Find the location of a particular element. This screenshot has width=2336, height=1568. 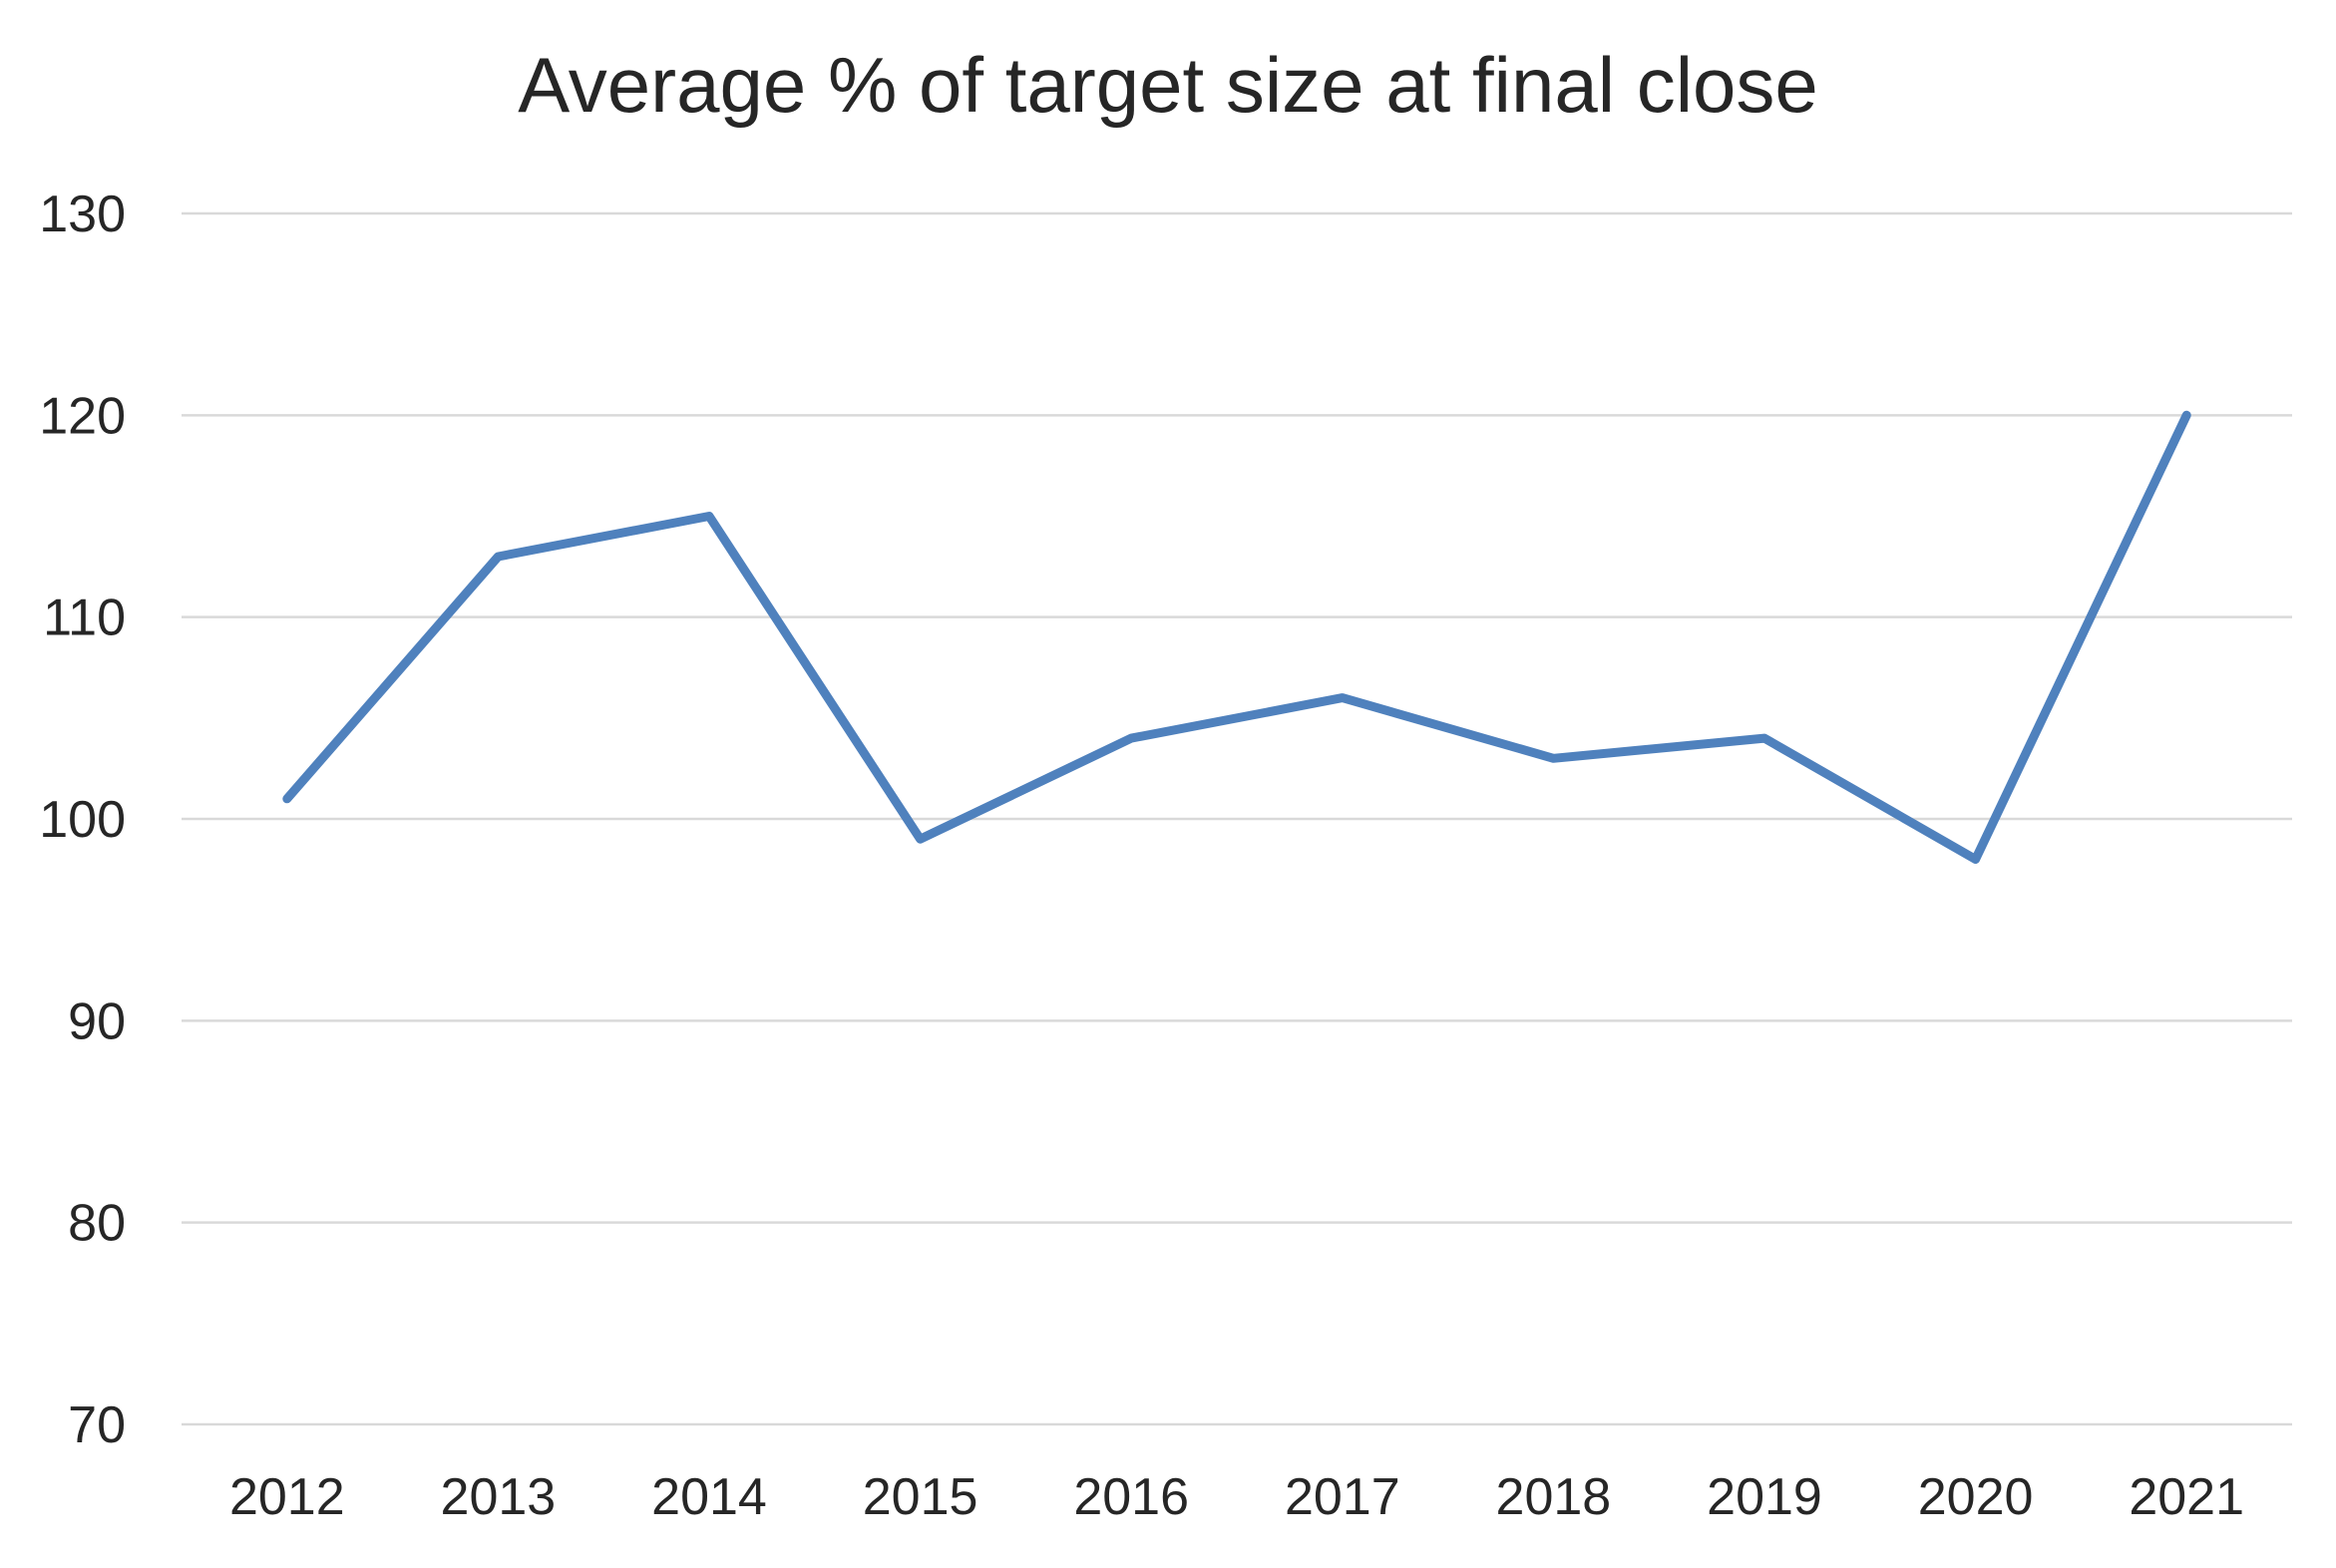

x-tick-label: 2021 is located at coordinates (2186, 1497).